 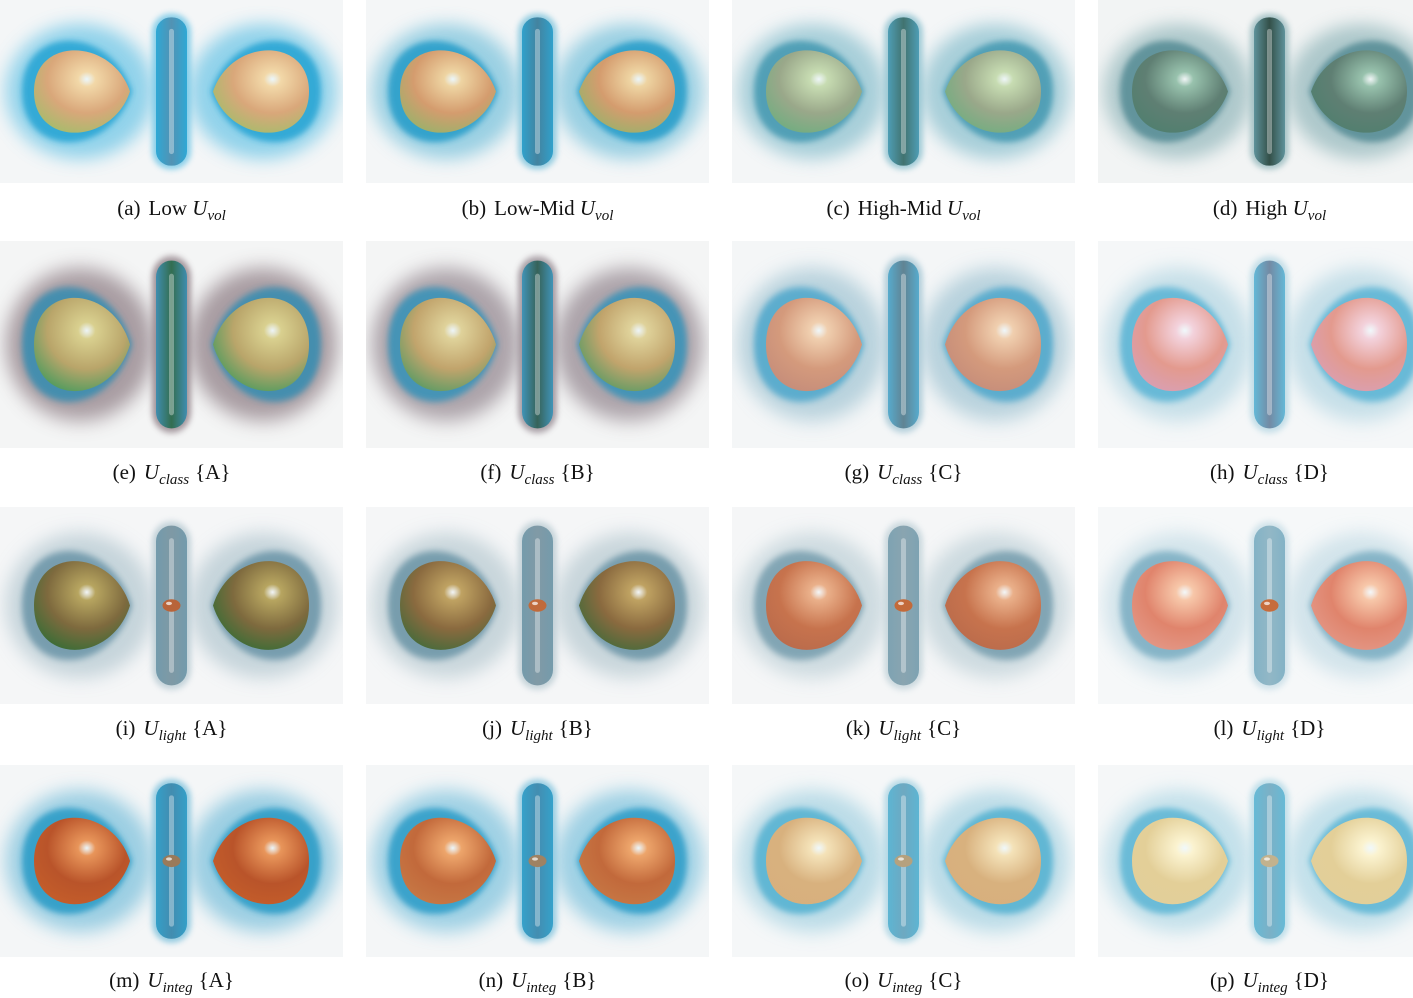 I want to click on panel-label: (p), so click(x=1222, y=980).